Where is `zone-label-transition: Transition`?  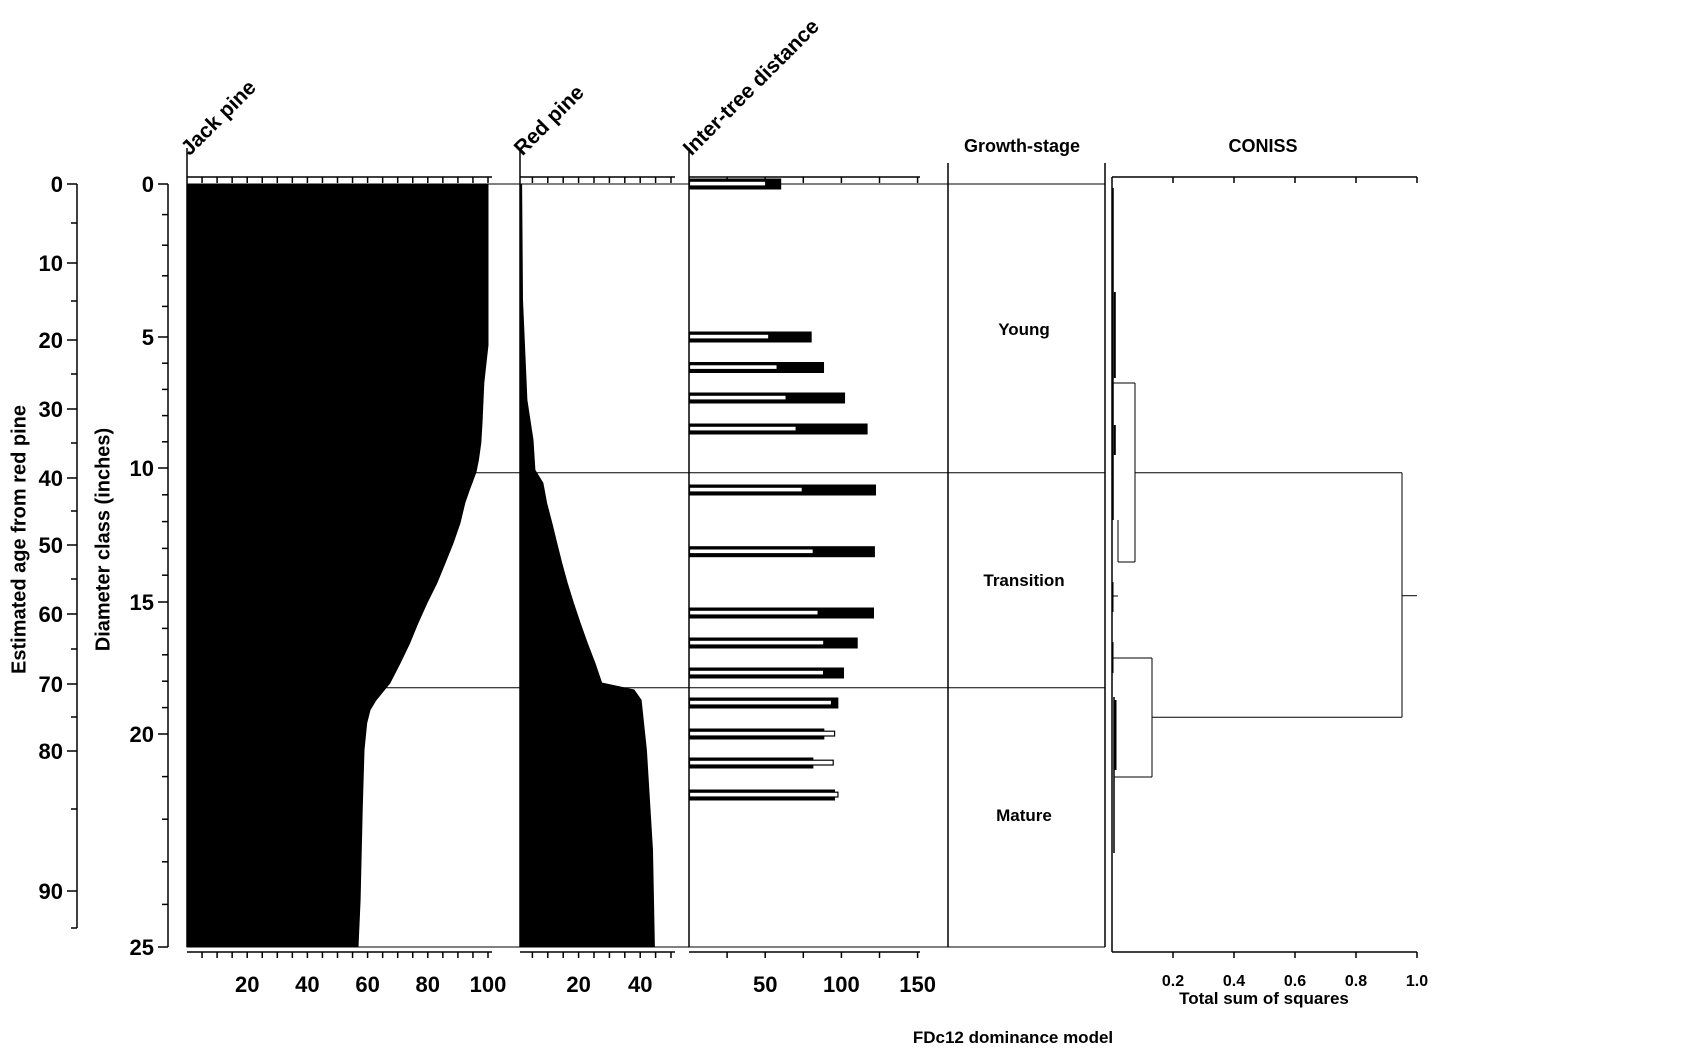 zone-label-transition: Transition is located at coordinates (1024, 580).